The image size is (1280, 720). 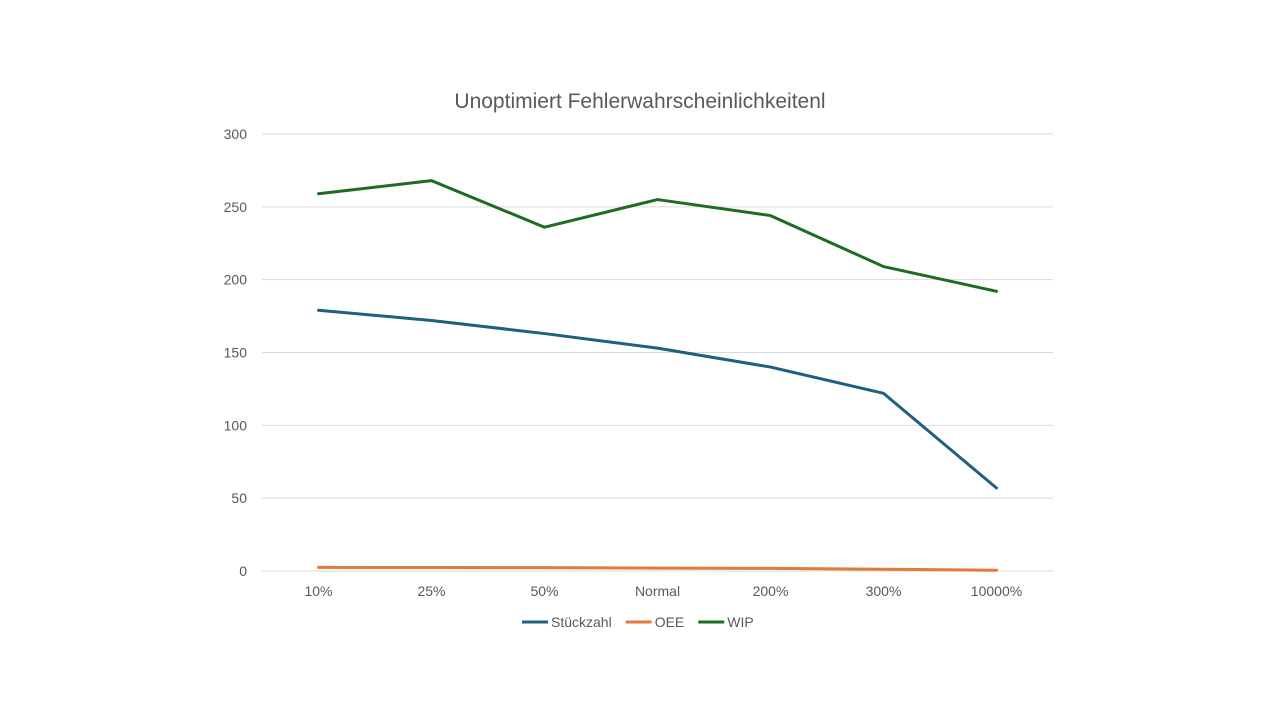 I want to click on x-tick-label: 200%, so click(x=771, y=591).